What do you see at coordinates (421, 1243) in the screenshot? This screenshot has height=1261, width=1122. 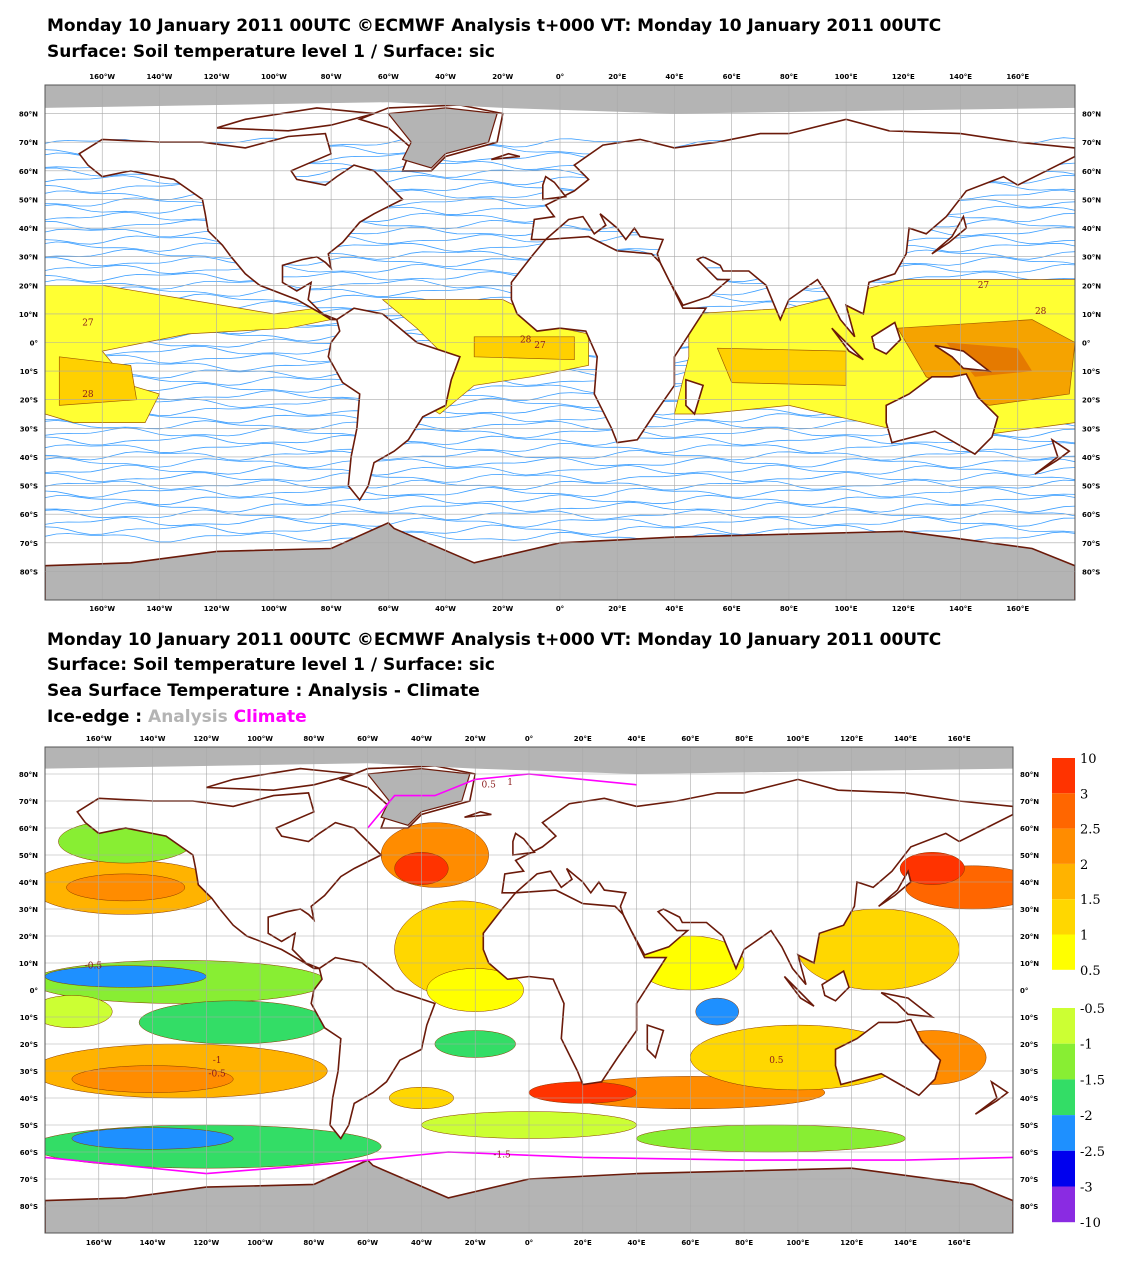 I see `lon-tick-label: 40°W` at bounding box center [421, 1243].